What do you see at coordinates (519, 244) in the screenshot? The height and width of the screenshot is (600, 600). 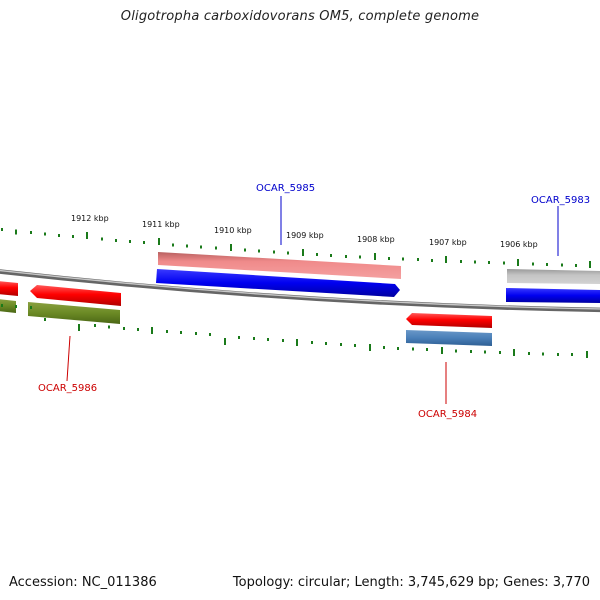 I see `scale-label-1906: 1906 kbp` at bounding box center [519, 244].